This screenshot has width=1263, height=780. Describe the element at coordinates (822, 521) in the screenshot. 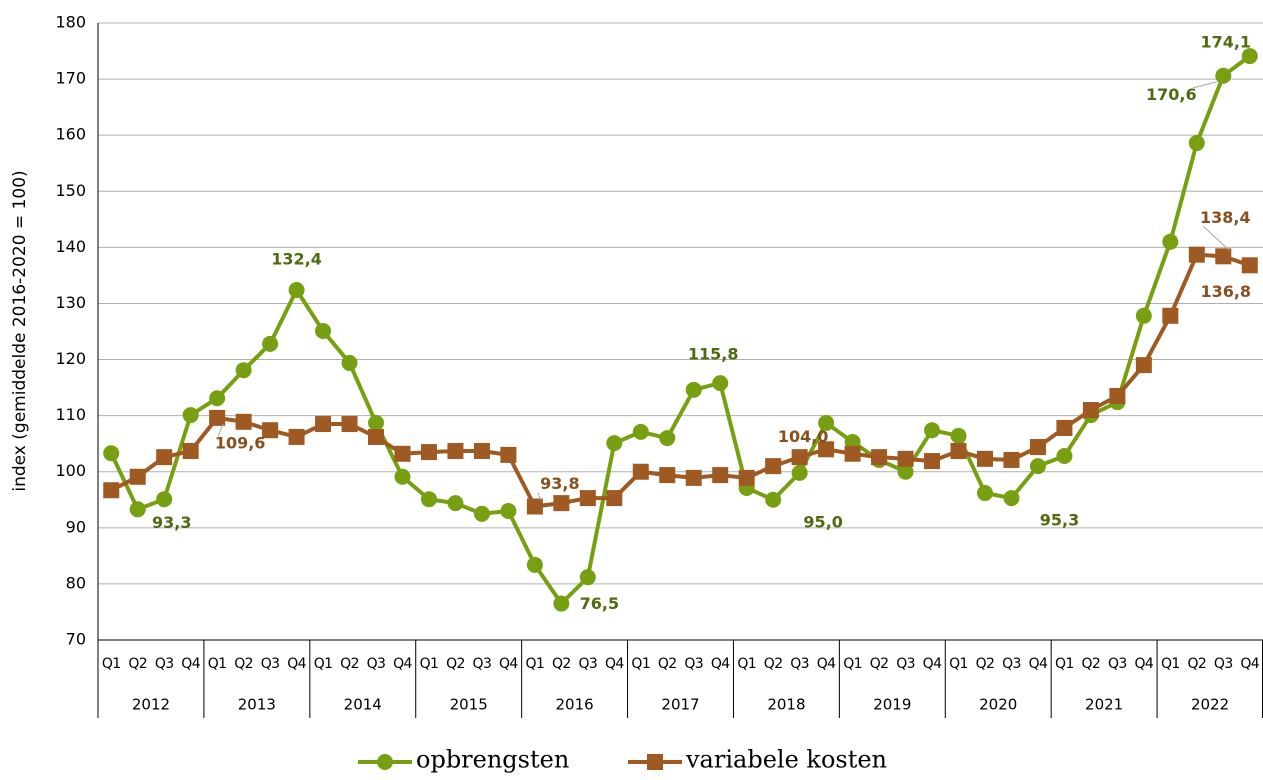

I see `value-label: 95,0` at that location.